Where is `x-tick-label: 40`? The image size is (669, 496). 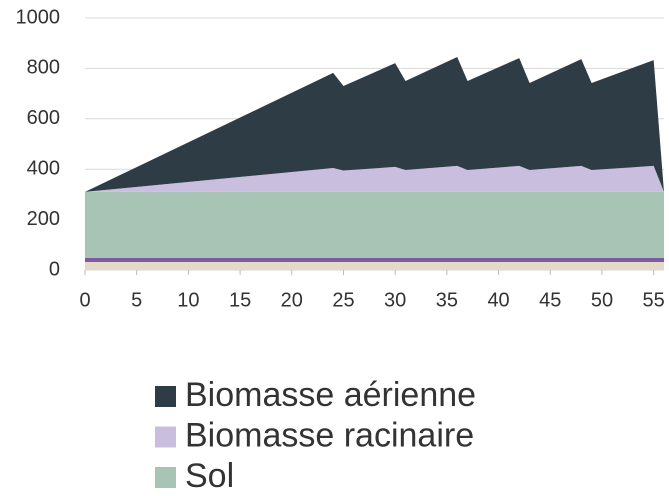
x-tick-label: 40 is located at coordinates (498, 300).